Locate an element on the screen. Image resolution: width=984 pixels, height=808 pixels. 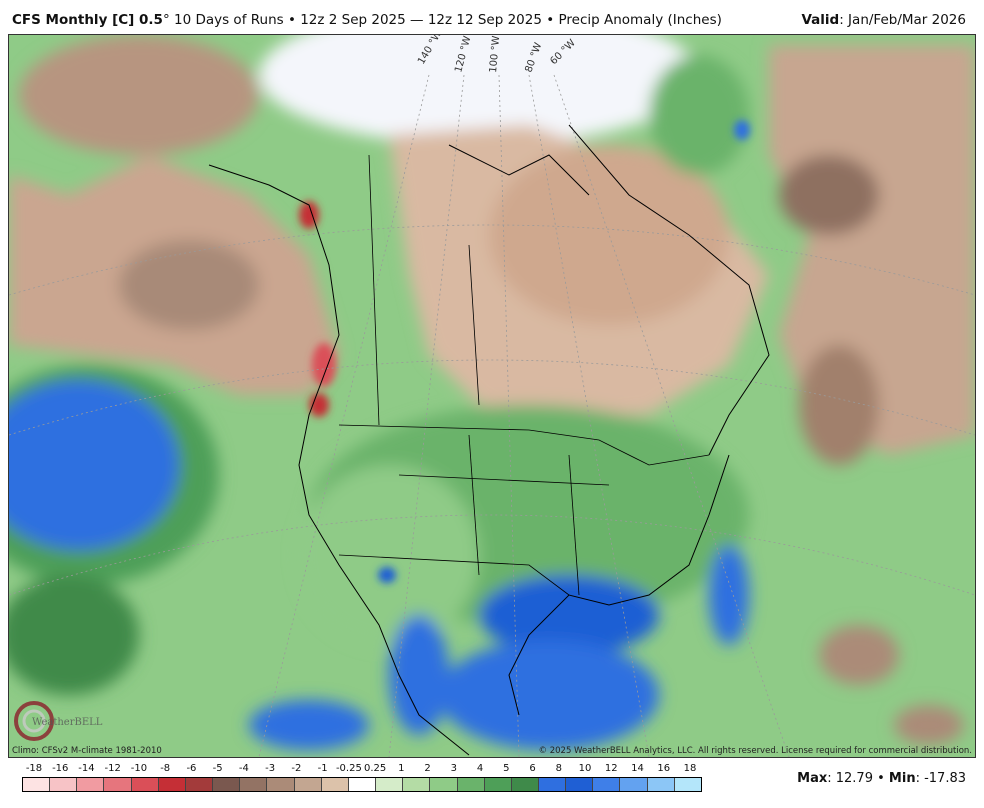
colorbar-tick-label: -0.25 is located at coordinates (348, 768).